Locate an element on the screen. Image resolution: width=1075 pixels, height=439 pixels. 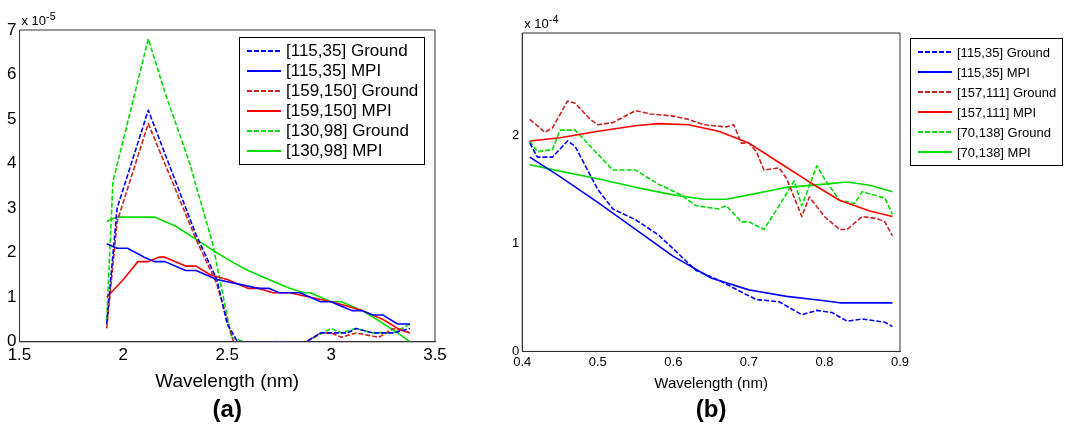
y-tick-label: 0 is located at coordinates (516, 350).